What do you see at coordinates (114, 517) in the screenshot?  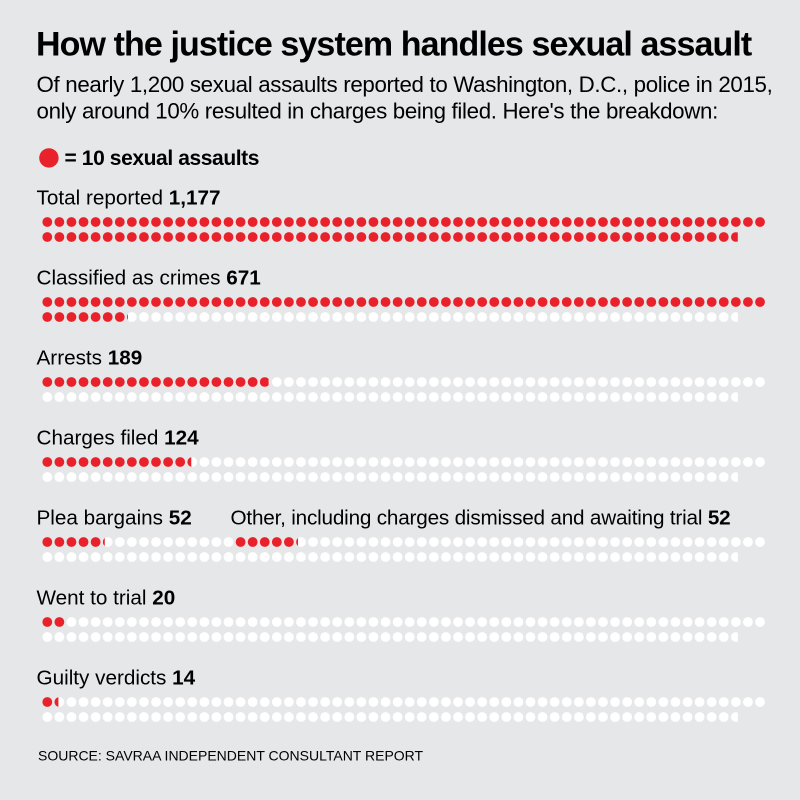 I see `svg-text: Plea bargains 52` at bounding box center [114, 517].